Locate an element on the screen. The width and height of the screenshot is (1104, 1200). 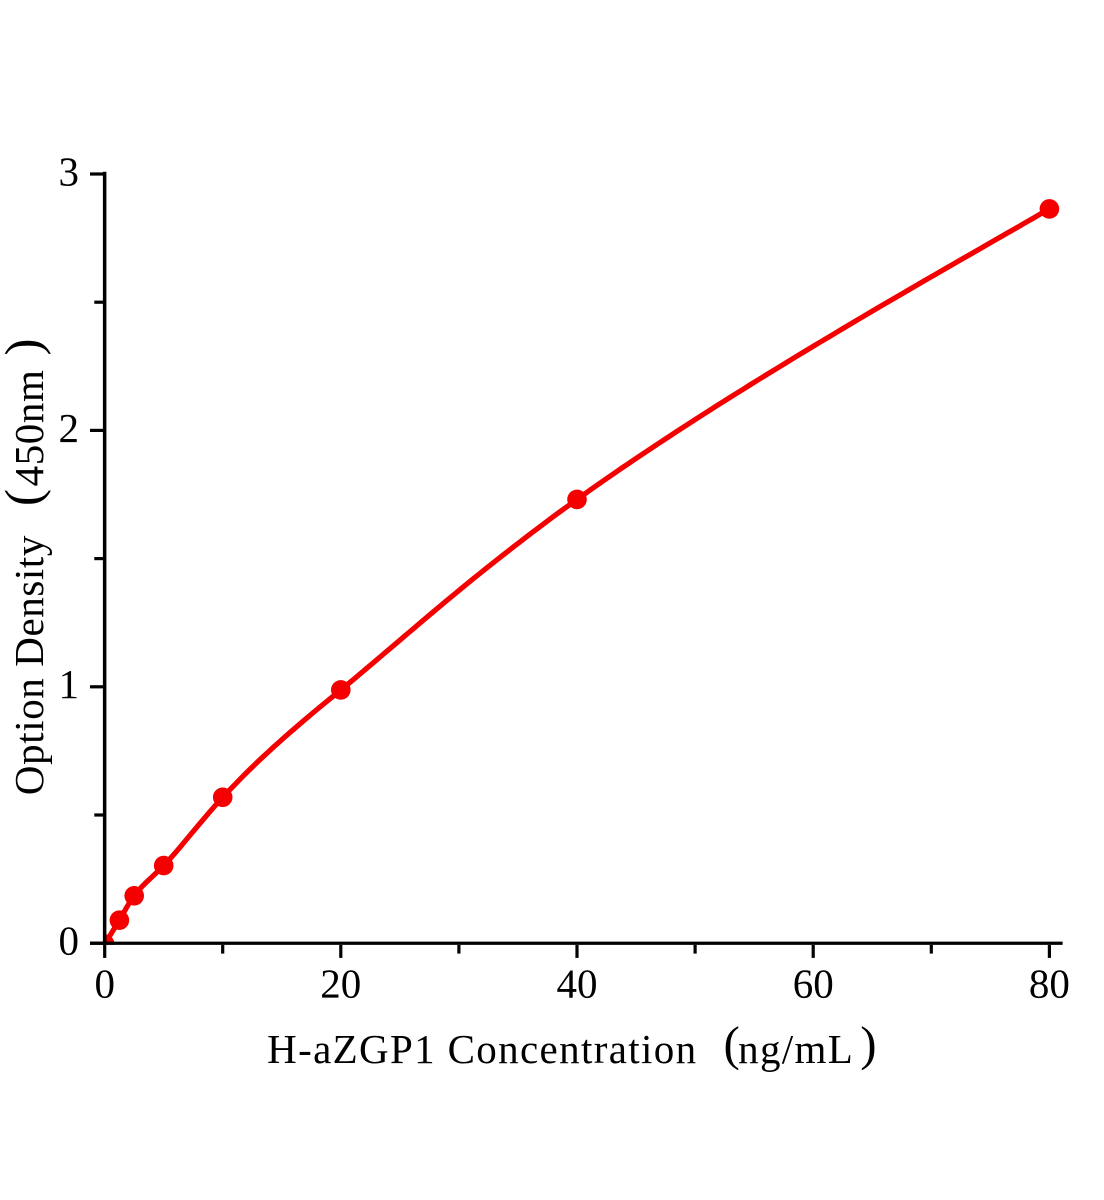
svg-text: Option Density(450nm) is located at coordinates (26, 566).